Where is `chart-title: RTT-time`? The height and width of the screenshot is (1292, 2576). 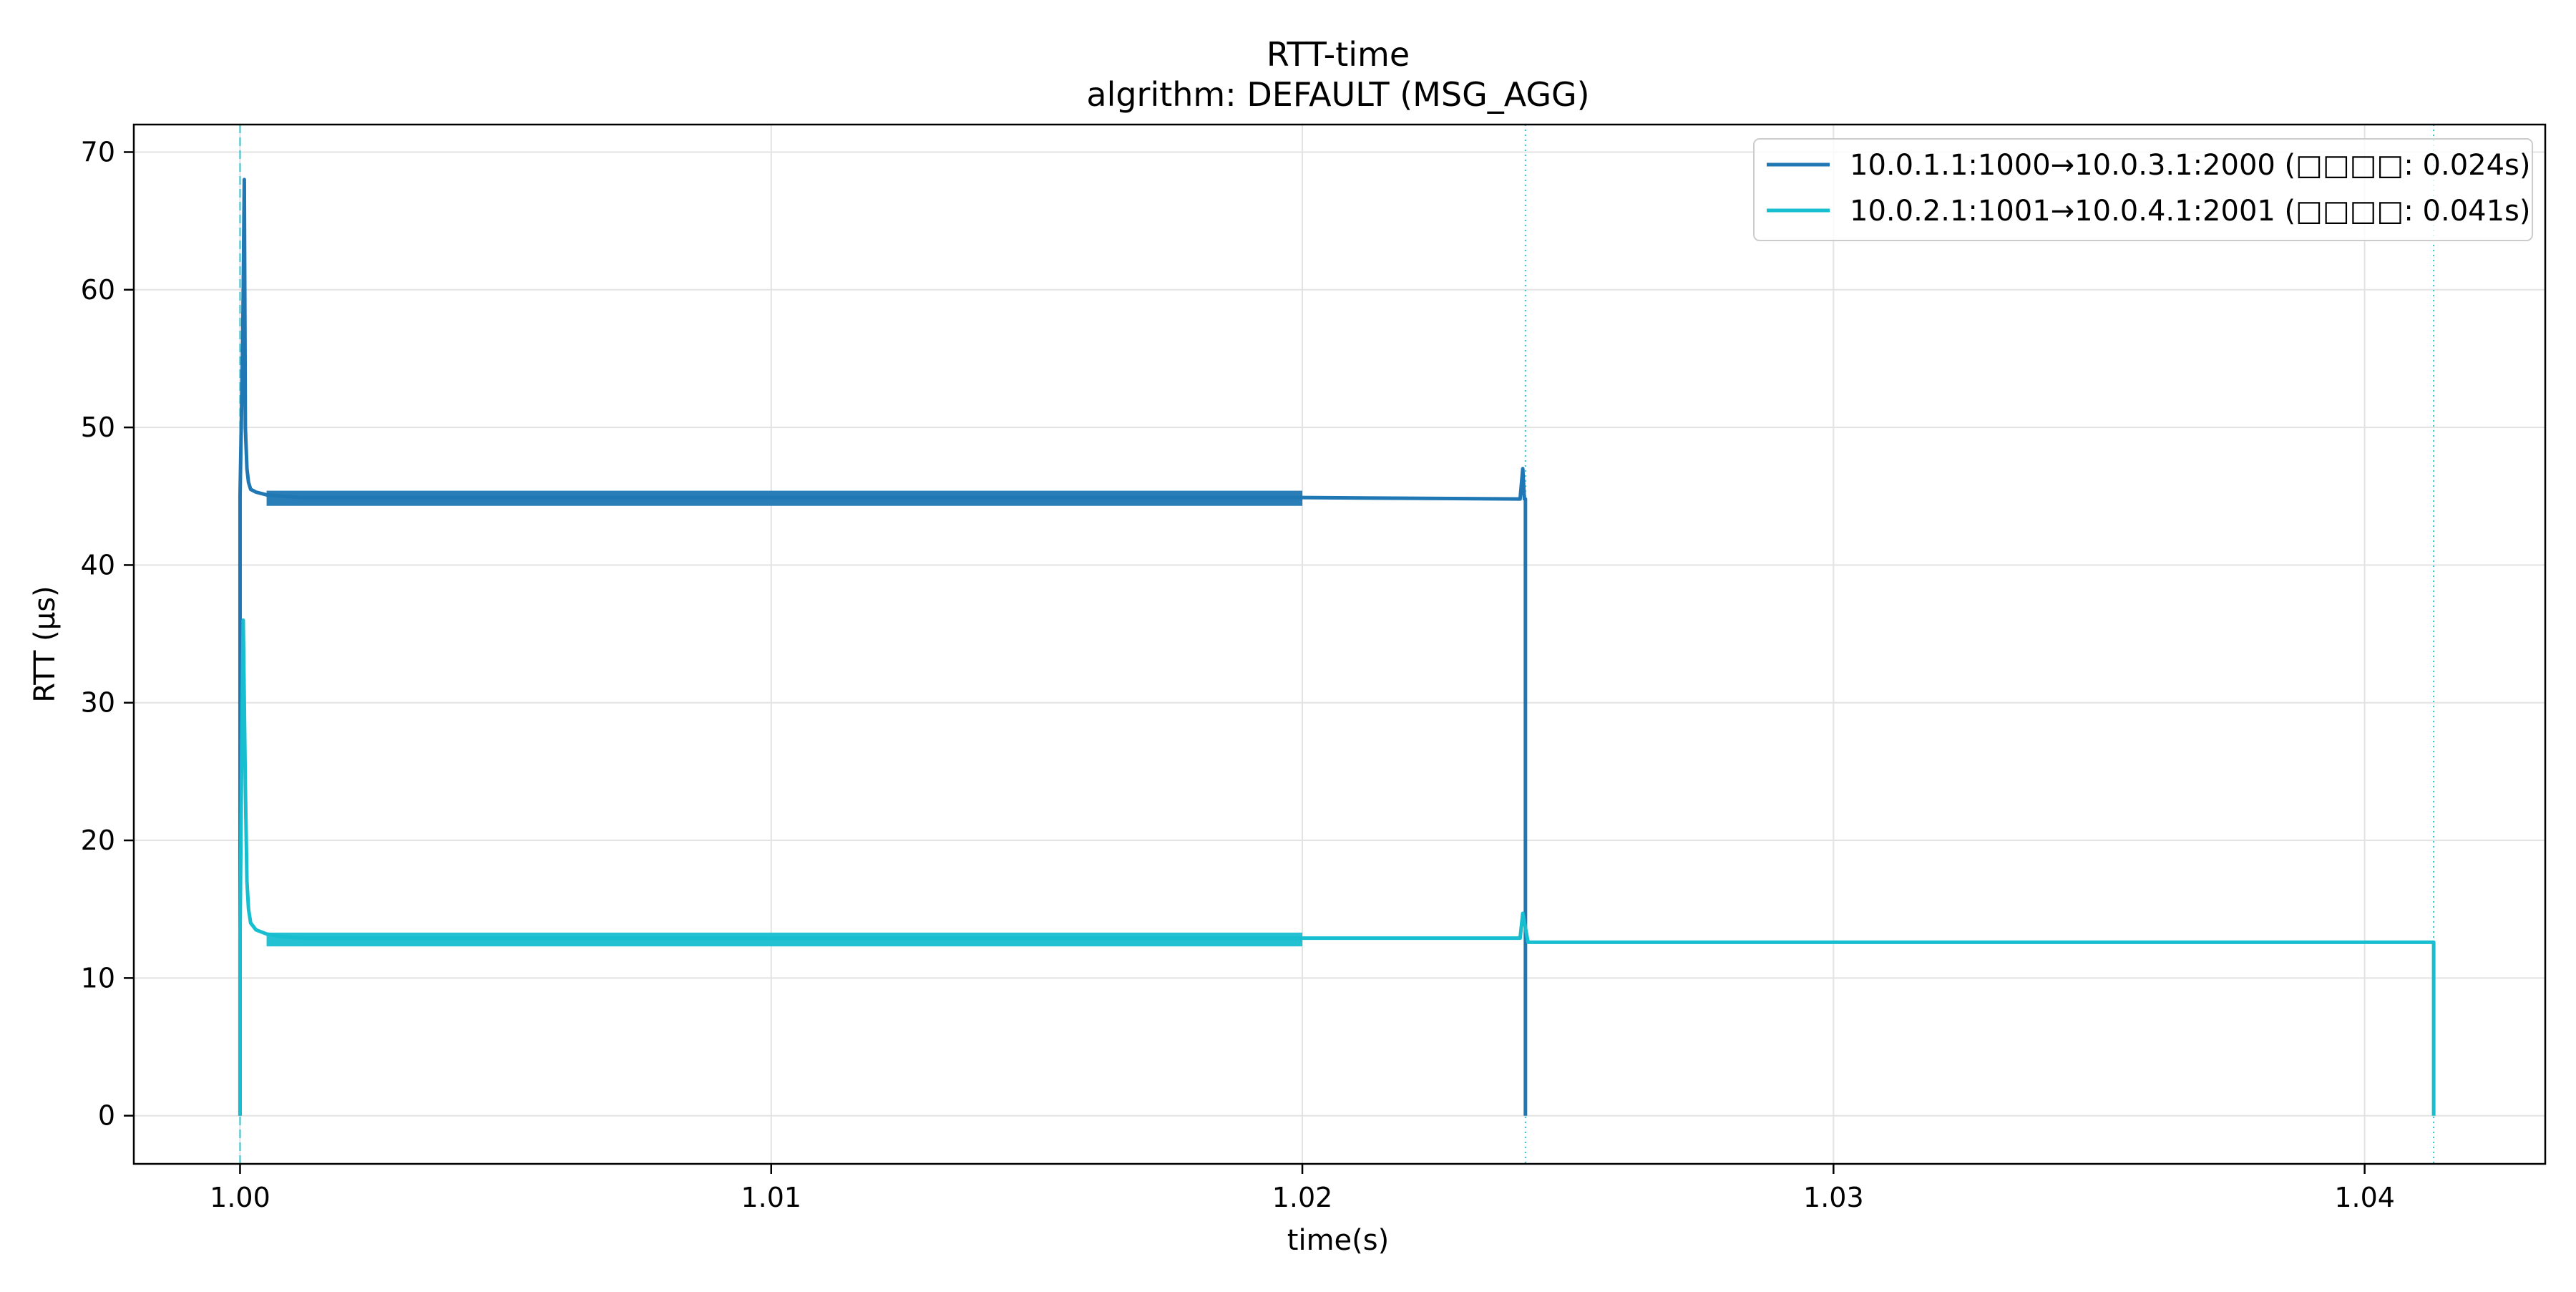
chart-title: RTT-time is located at coordinates (1338, 54).